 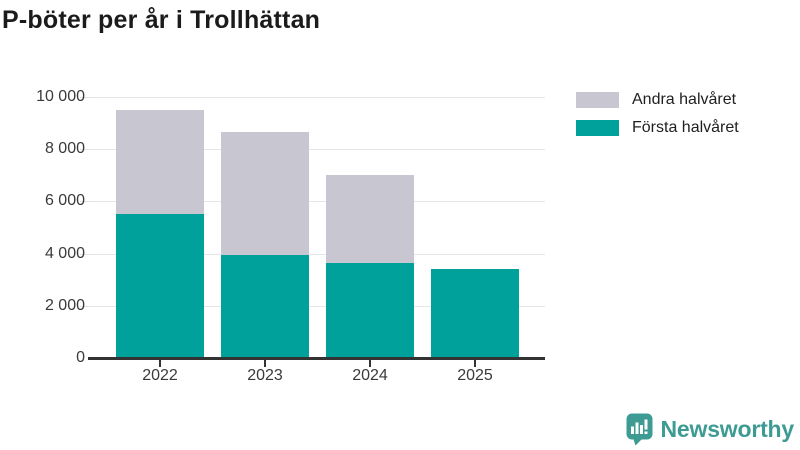 What do you see at coordinates (370, 219) in the screenshot?
I see `bar-2024-andra-halv-ret` at bounding box center [370, 219].